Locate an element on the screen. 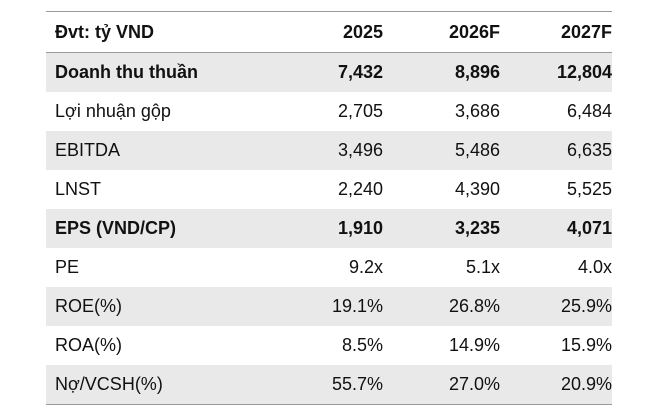 This screenshot has height=412, width=667. table-row-net-revenue: Doanh thu thuần 7,432 8,896 12,804 is located at coordinates (329, 72).